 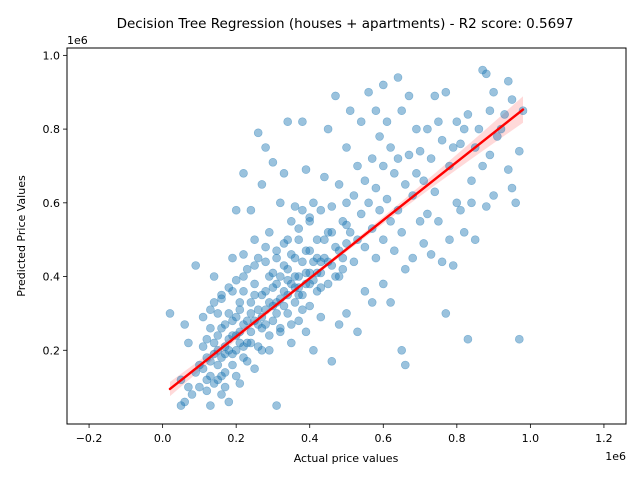 What do you see at coordinates (531, 438) in the screenshot?
I see `x-tick-label: 1.0` at bounding box center [531, 438].